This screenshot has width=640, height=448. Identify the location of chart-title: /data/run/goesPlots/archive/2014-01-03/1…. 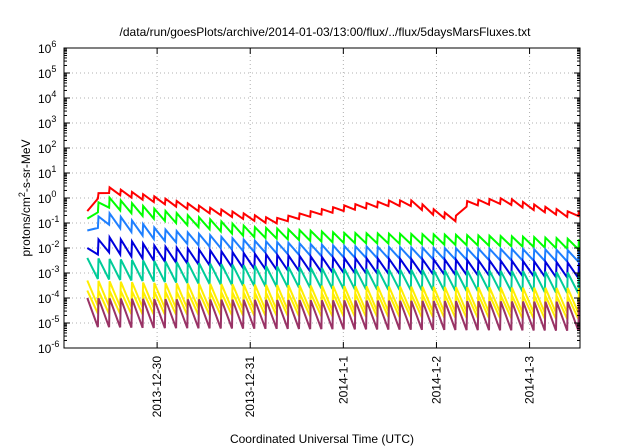
(326, 32).